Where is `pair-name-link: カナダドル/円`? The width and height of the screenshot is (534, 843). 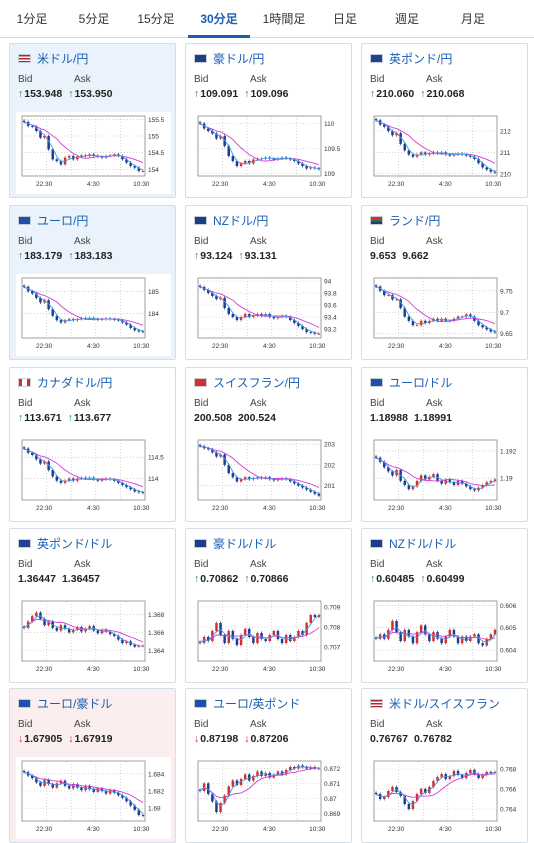 pair-name-link: カナダドル/円 is located at coordinates (75, 382).